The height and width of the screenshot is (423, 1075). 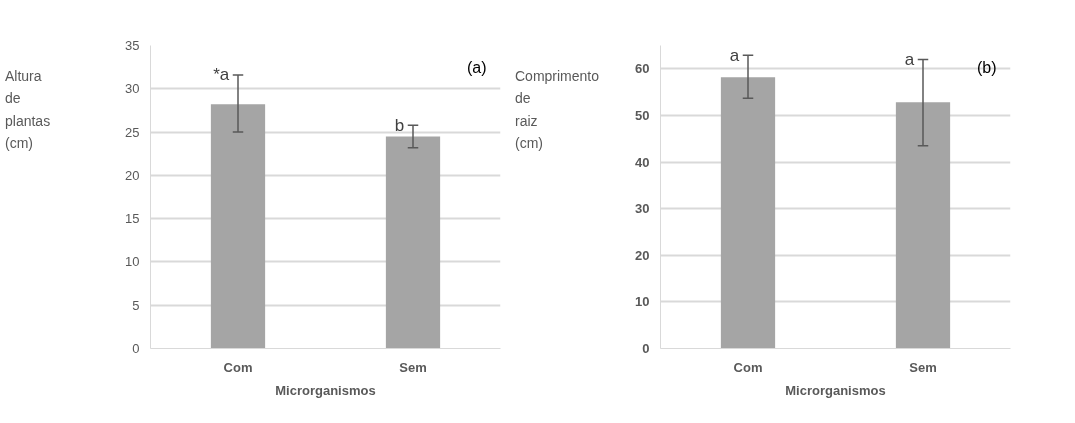 What do you see at coordinates (132, 219) in the screenshot?
I see `y-tick-label: 15` at bounding box center [132, 219].